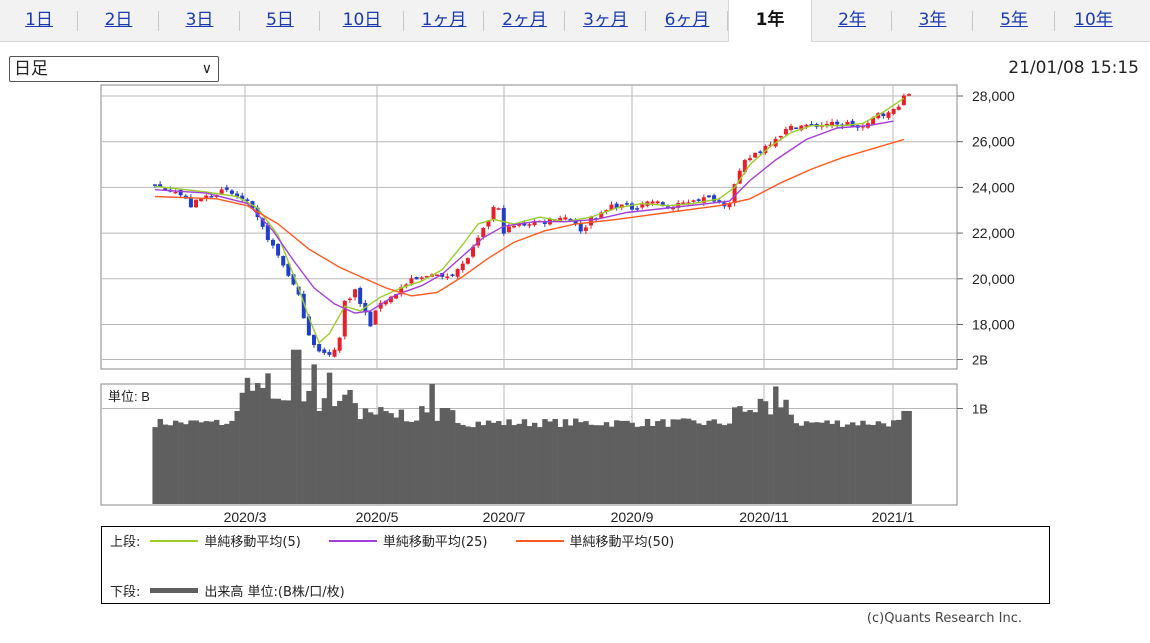  I want to click on legend-ma5-swatch, so click(174, 540).